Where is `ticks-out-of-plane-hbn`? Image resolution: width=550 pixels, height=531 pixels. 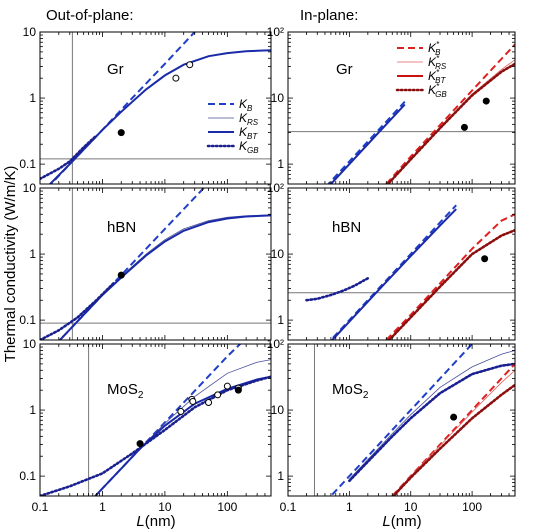
ticks-out-of-plane-hbn is located at coordinates (155, 263).